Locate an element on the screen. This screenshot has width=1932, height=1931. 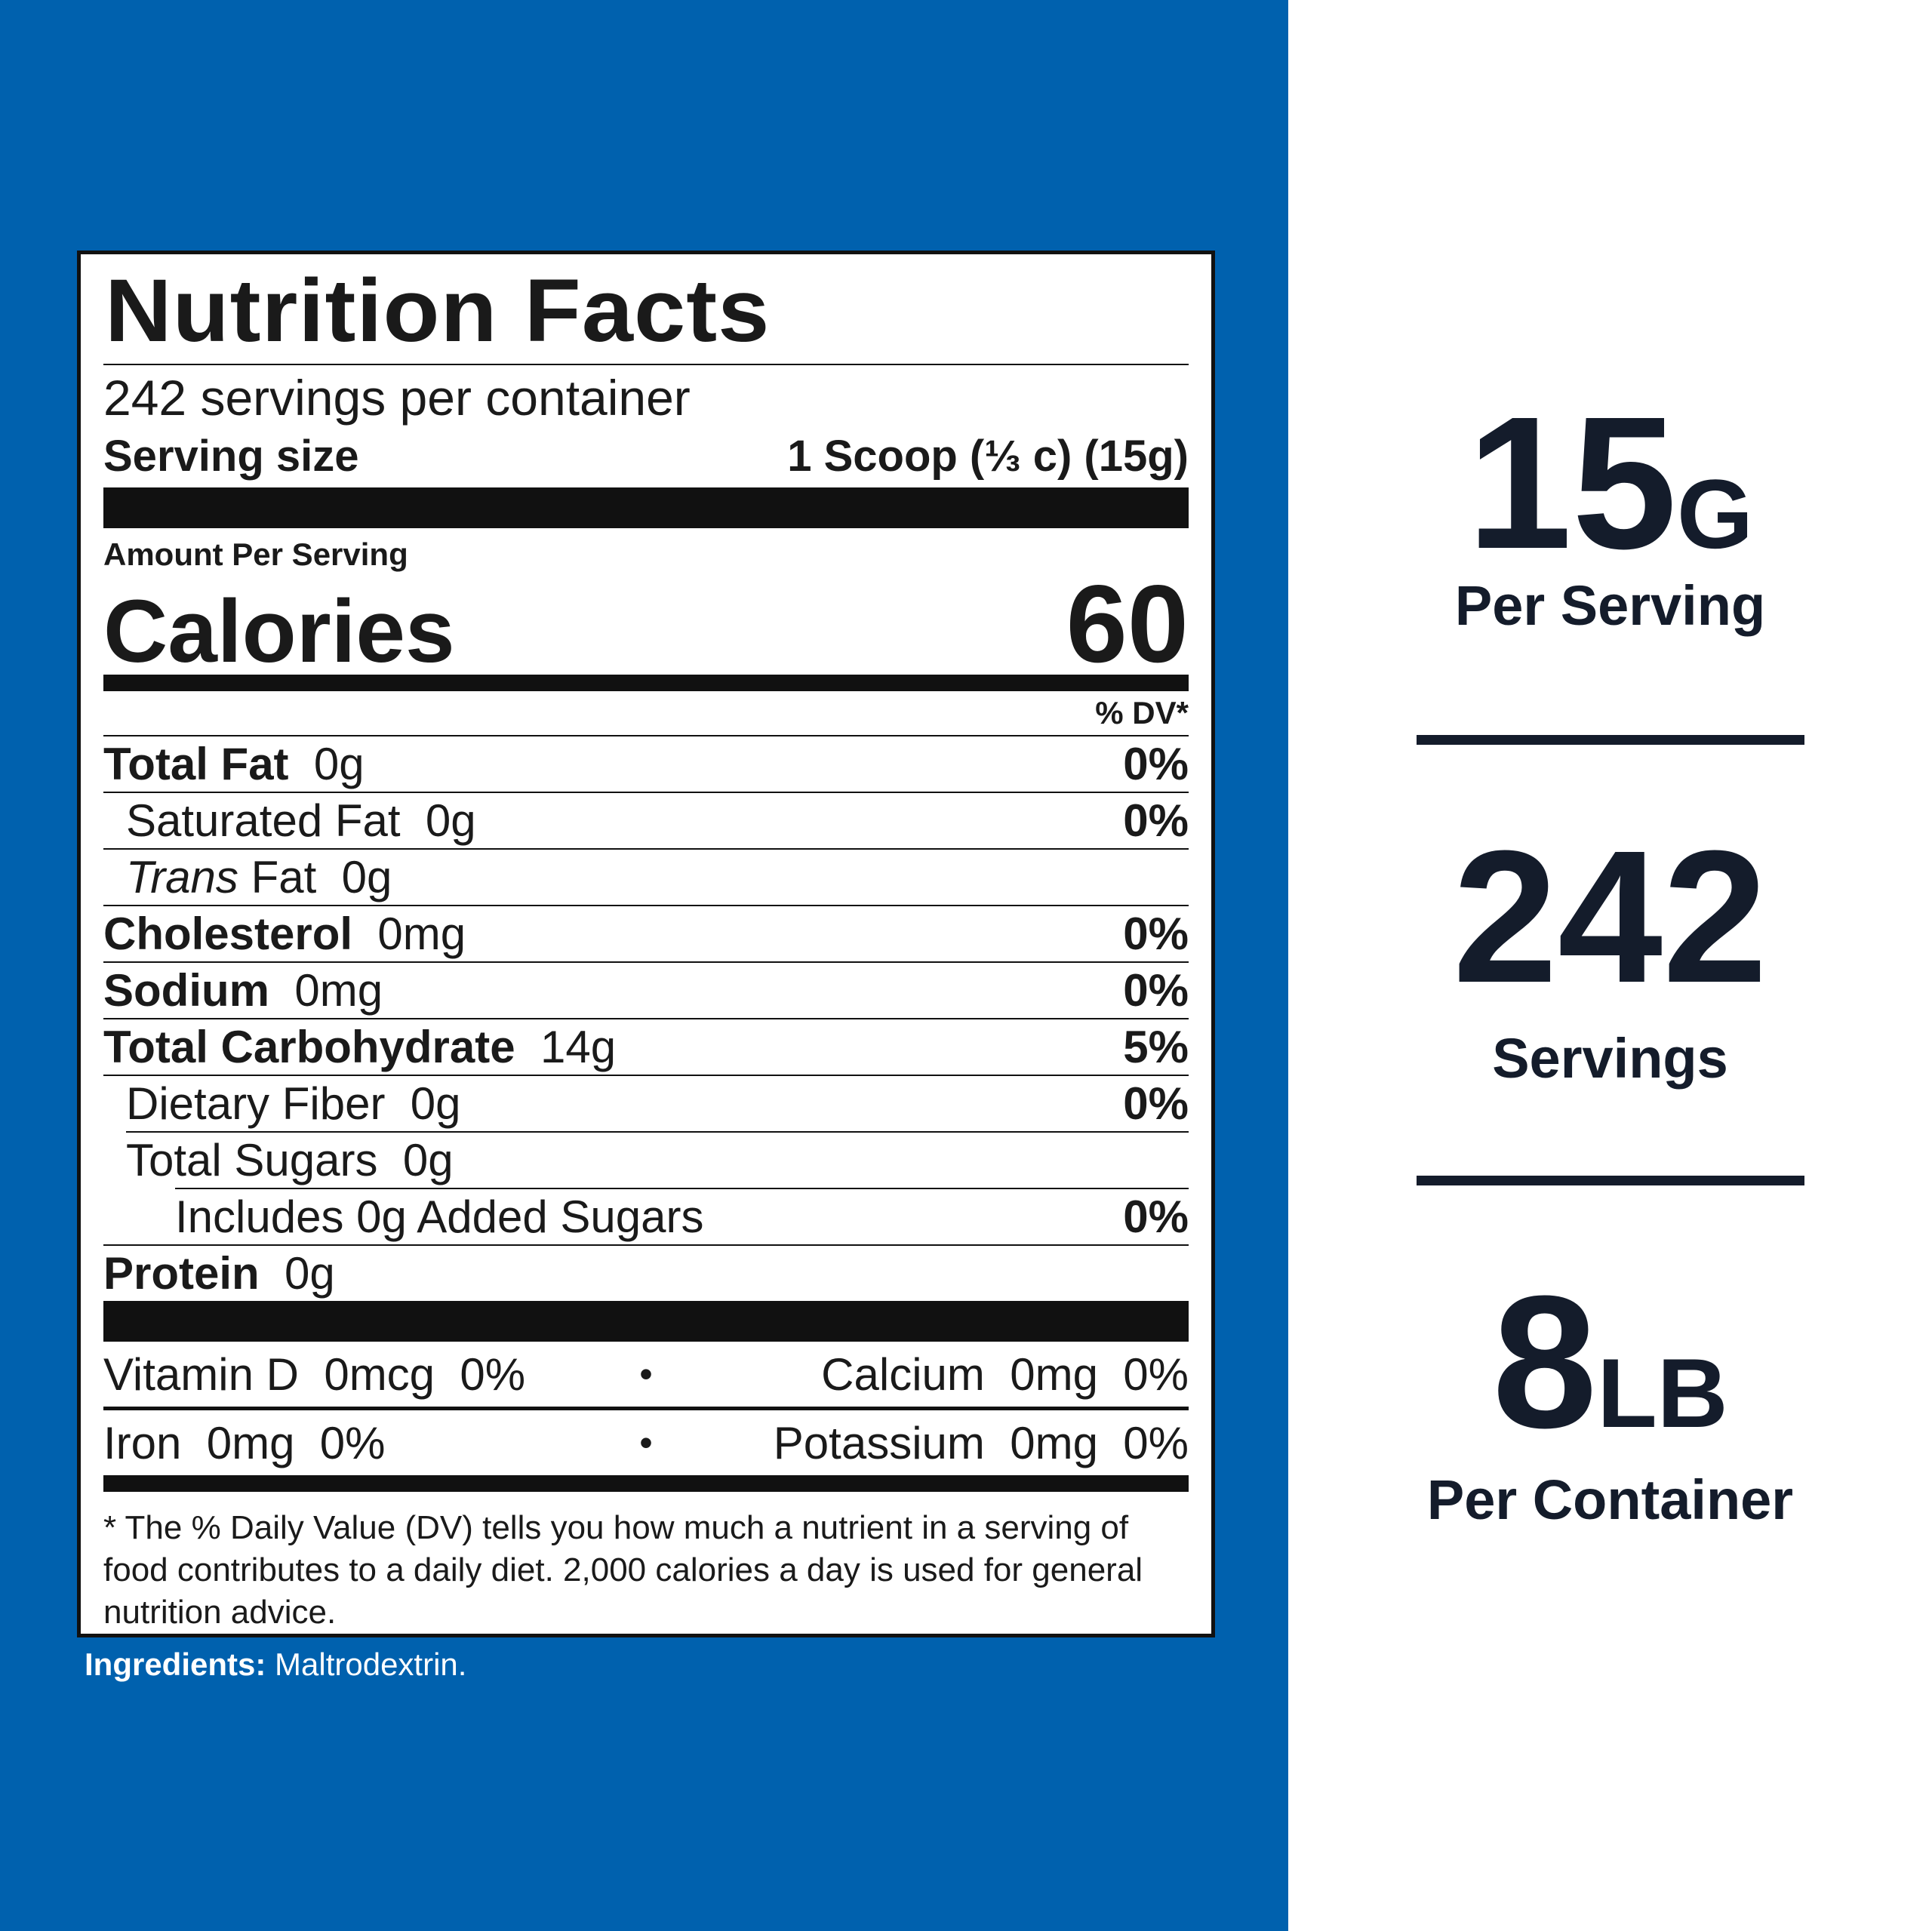
stat-label: Servings is located at coordinates (1610, 1058).